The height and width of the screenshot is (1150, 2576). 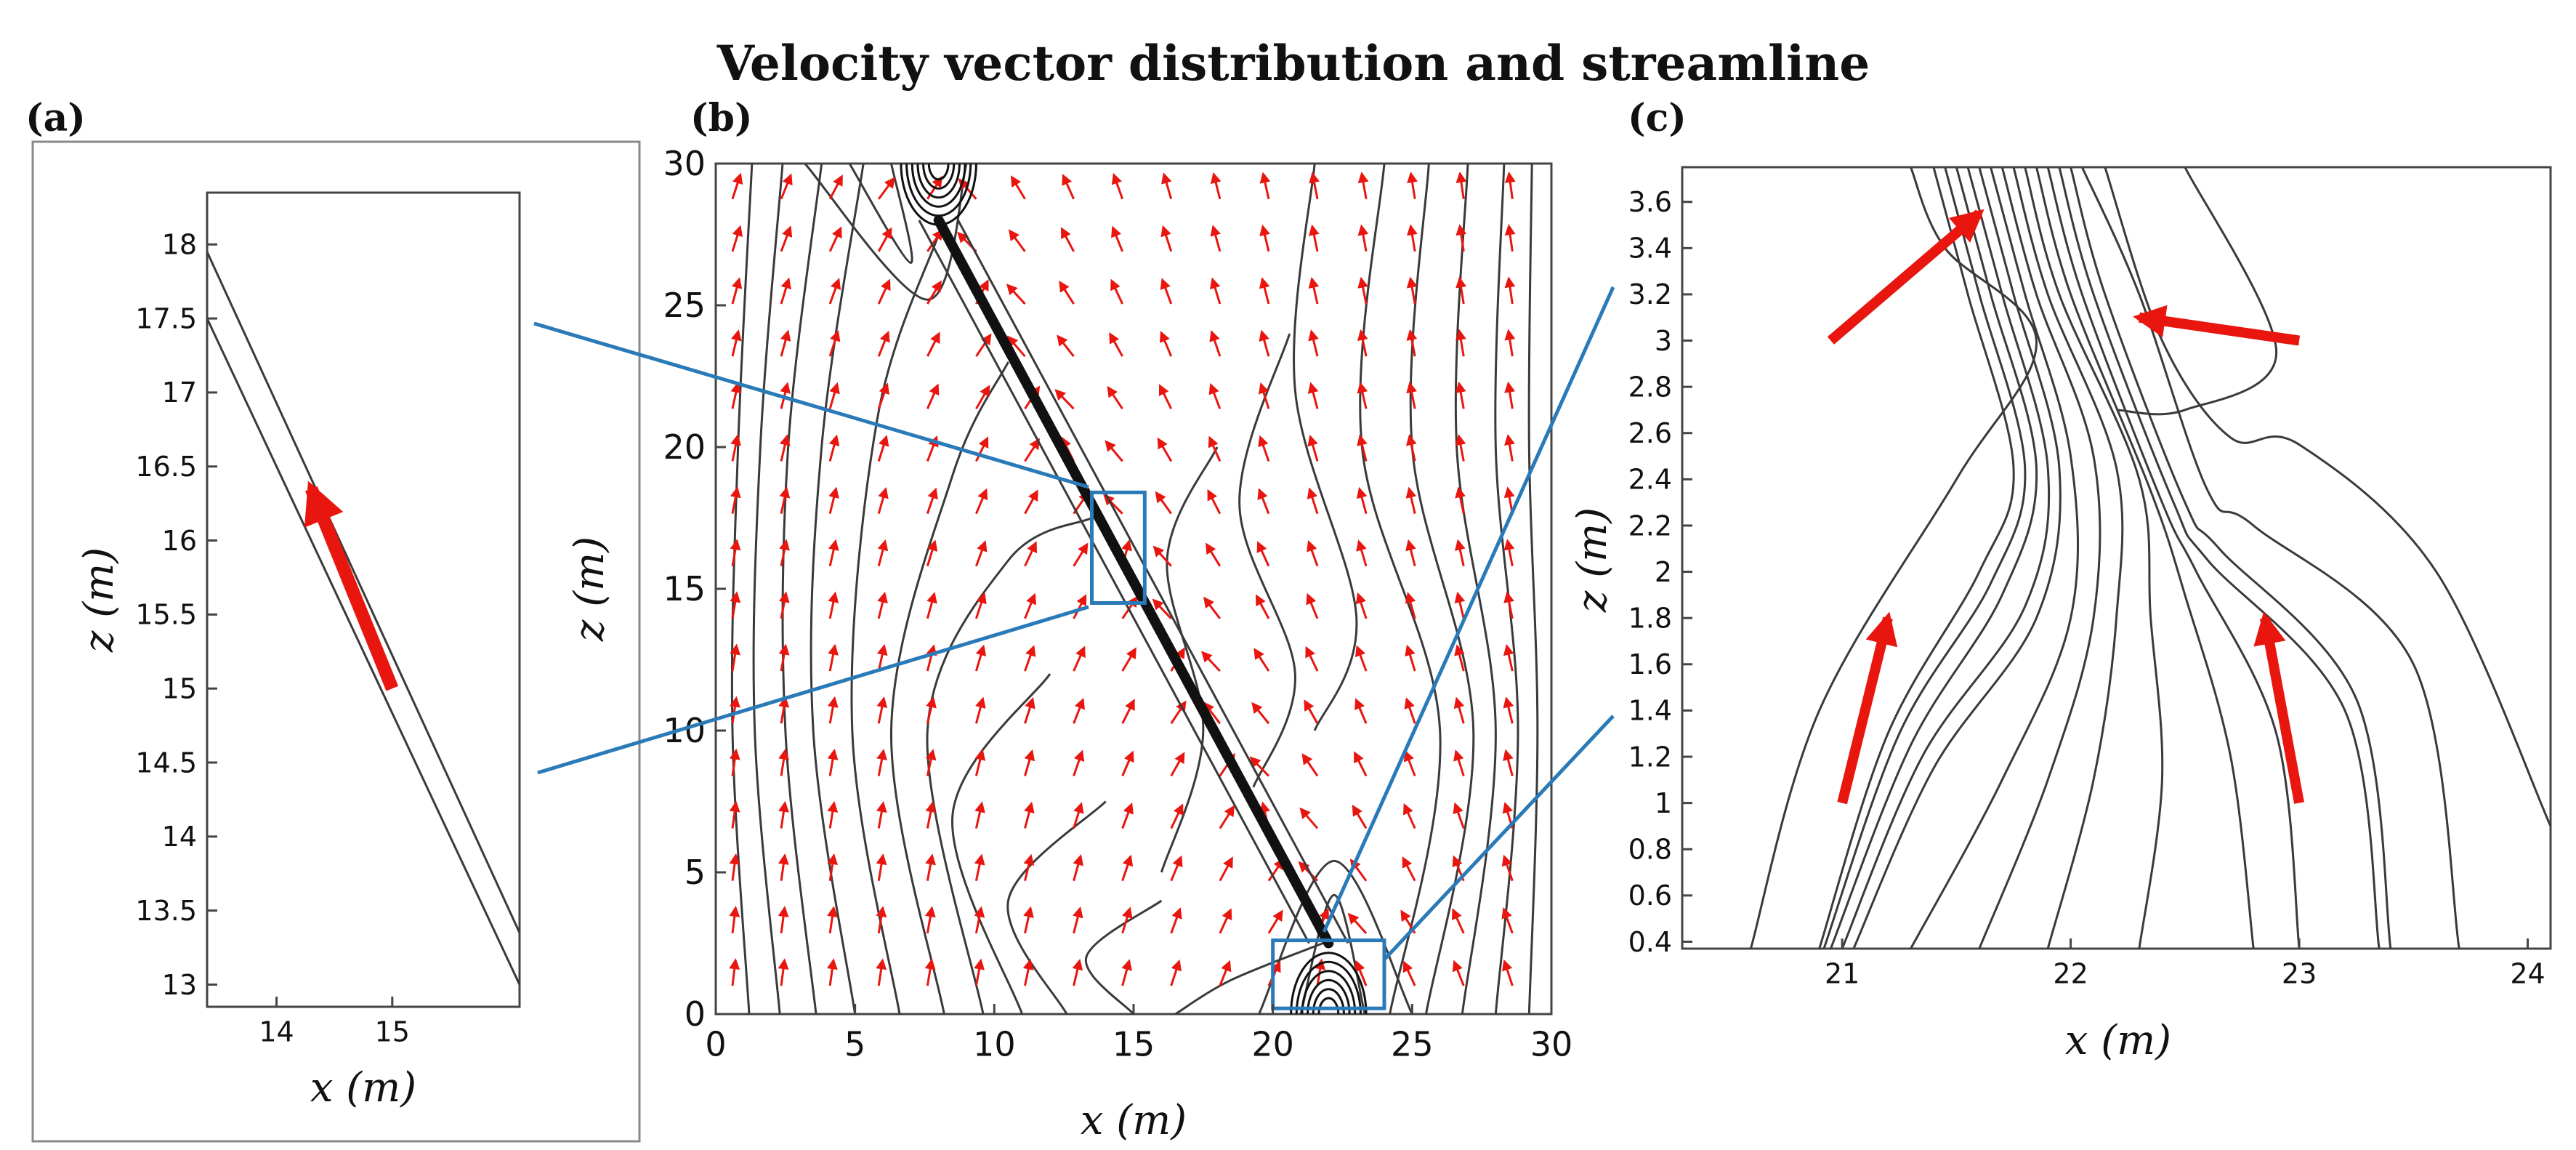 I want to click on panel-c-ytick-label: 2.6, so click(x=1650, y=433).